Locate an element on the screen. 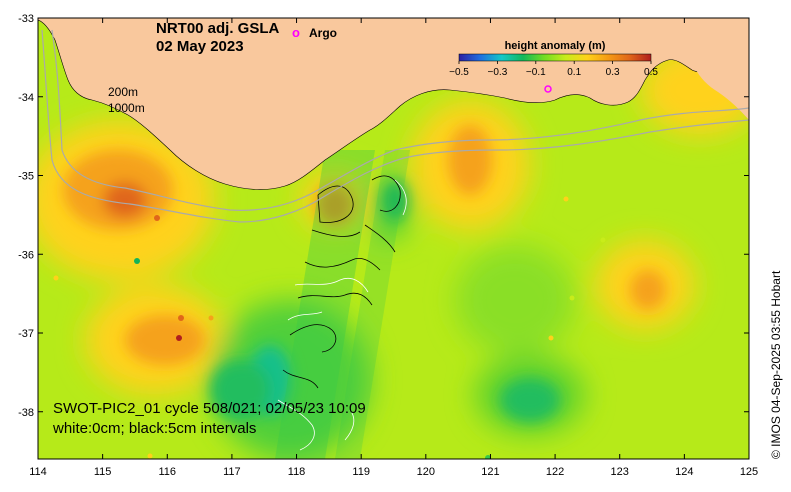  map-title-line2: 02 May 2023 is located at coordinates (200, 46).